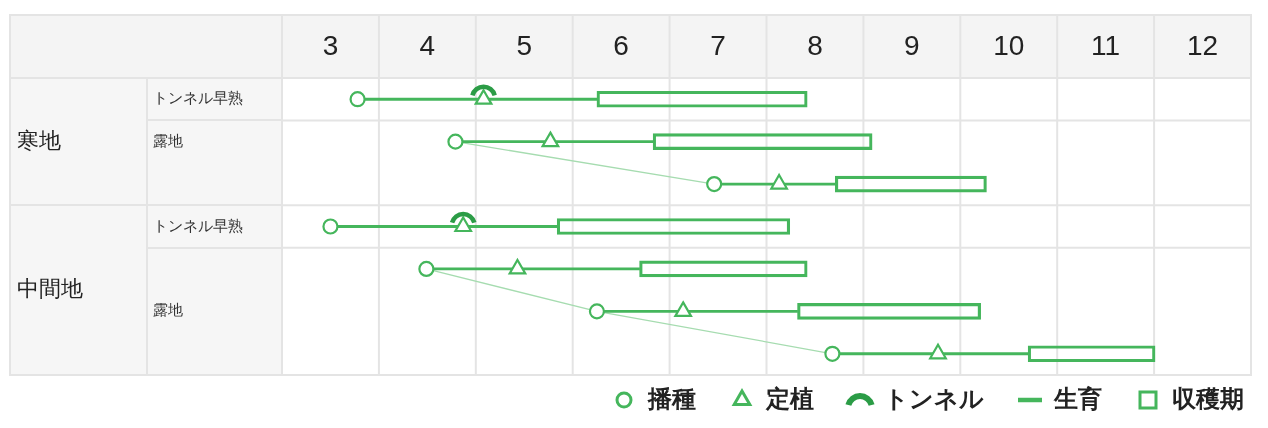 The image size is (1268, 428). Describe the element at coordinates (39, 140) in the screenshot. I see `text: 寒地` at that location.